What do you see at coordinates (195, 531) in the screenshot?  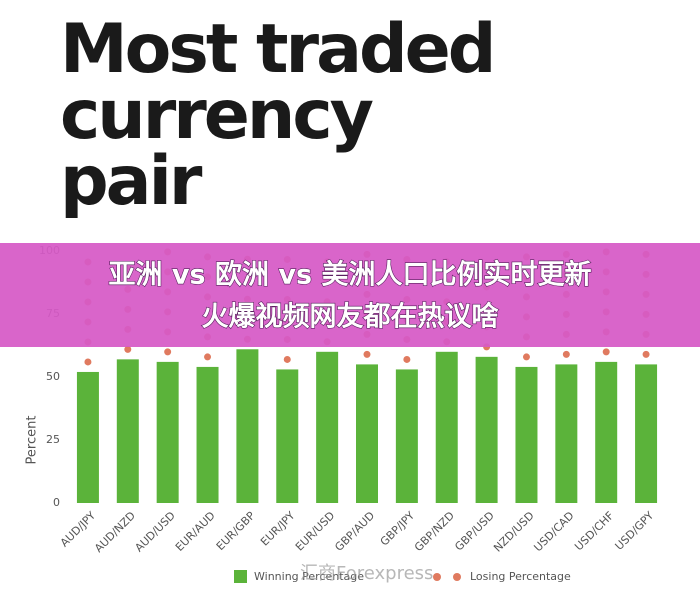 I see `x-tick-label: EUR/AUD` at bounding box center [195, 531].